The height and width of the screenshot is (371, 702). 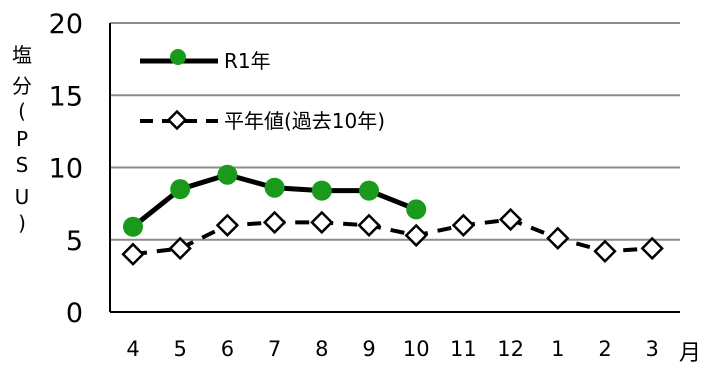 I want to click on y-tick-label-5: 5, so click(x=74, y=241).